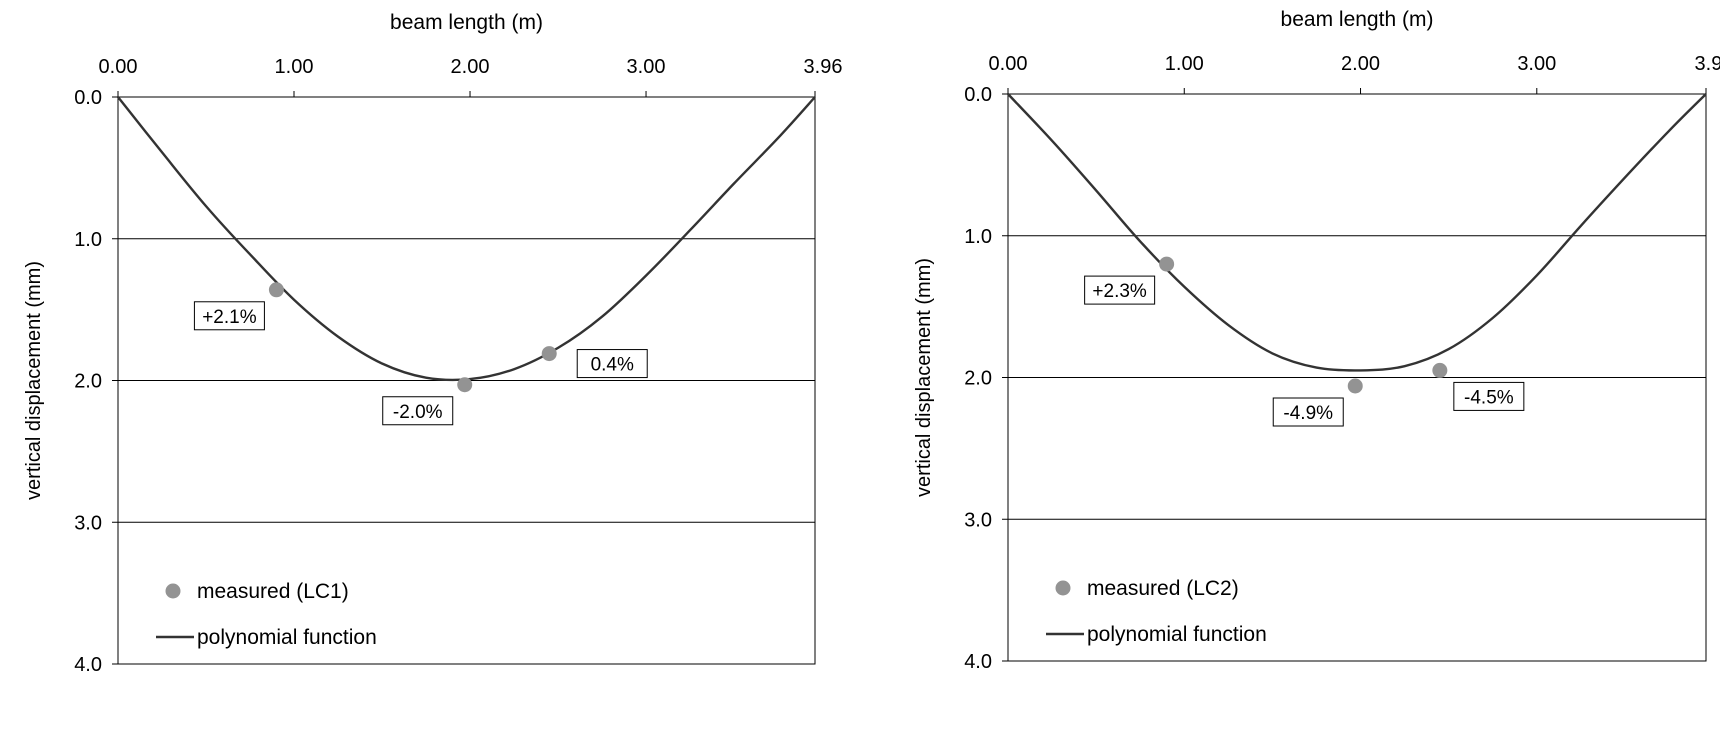 This screenshot has width=1720, height=734. I want to click on legend: measured (LC2) polynomial function, so click(1156, 611).